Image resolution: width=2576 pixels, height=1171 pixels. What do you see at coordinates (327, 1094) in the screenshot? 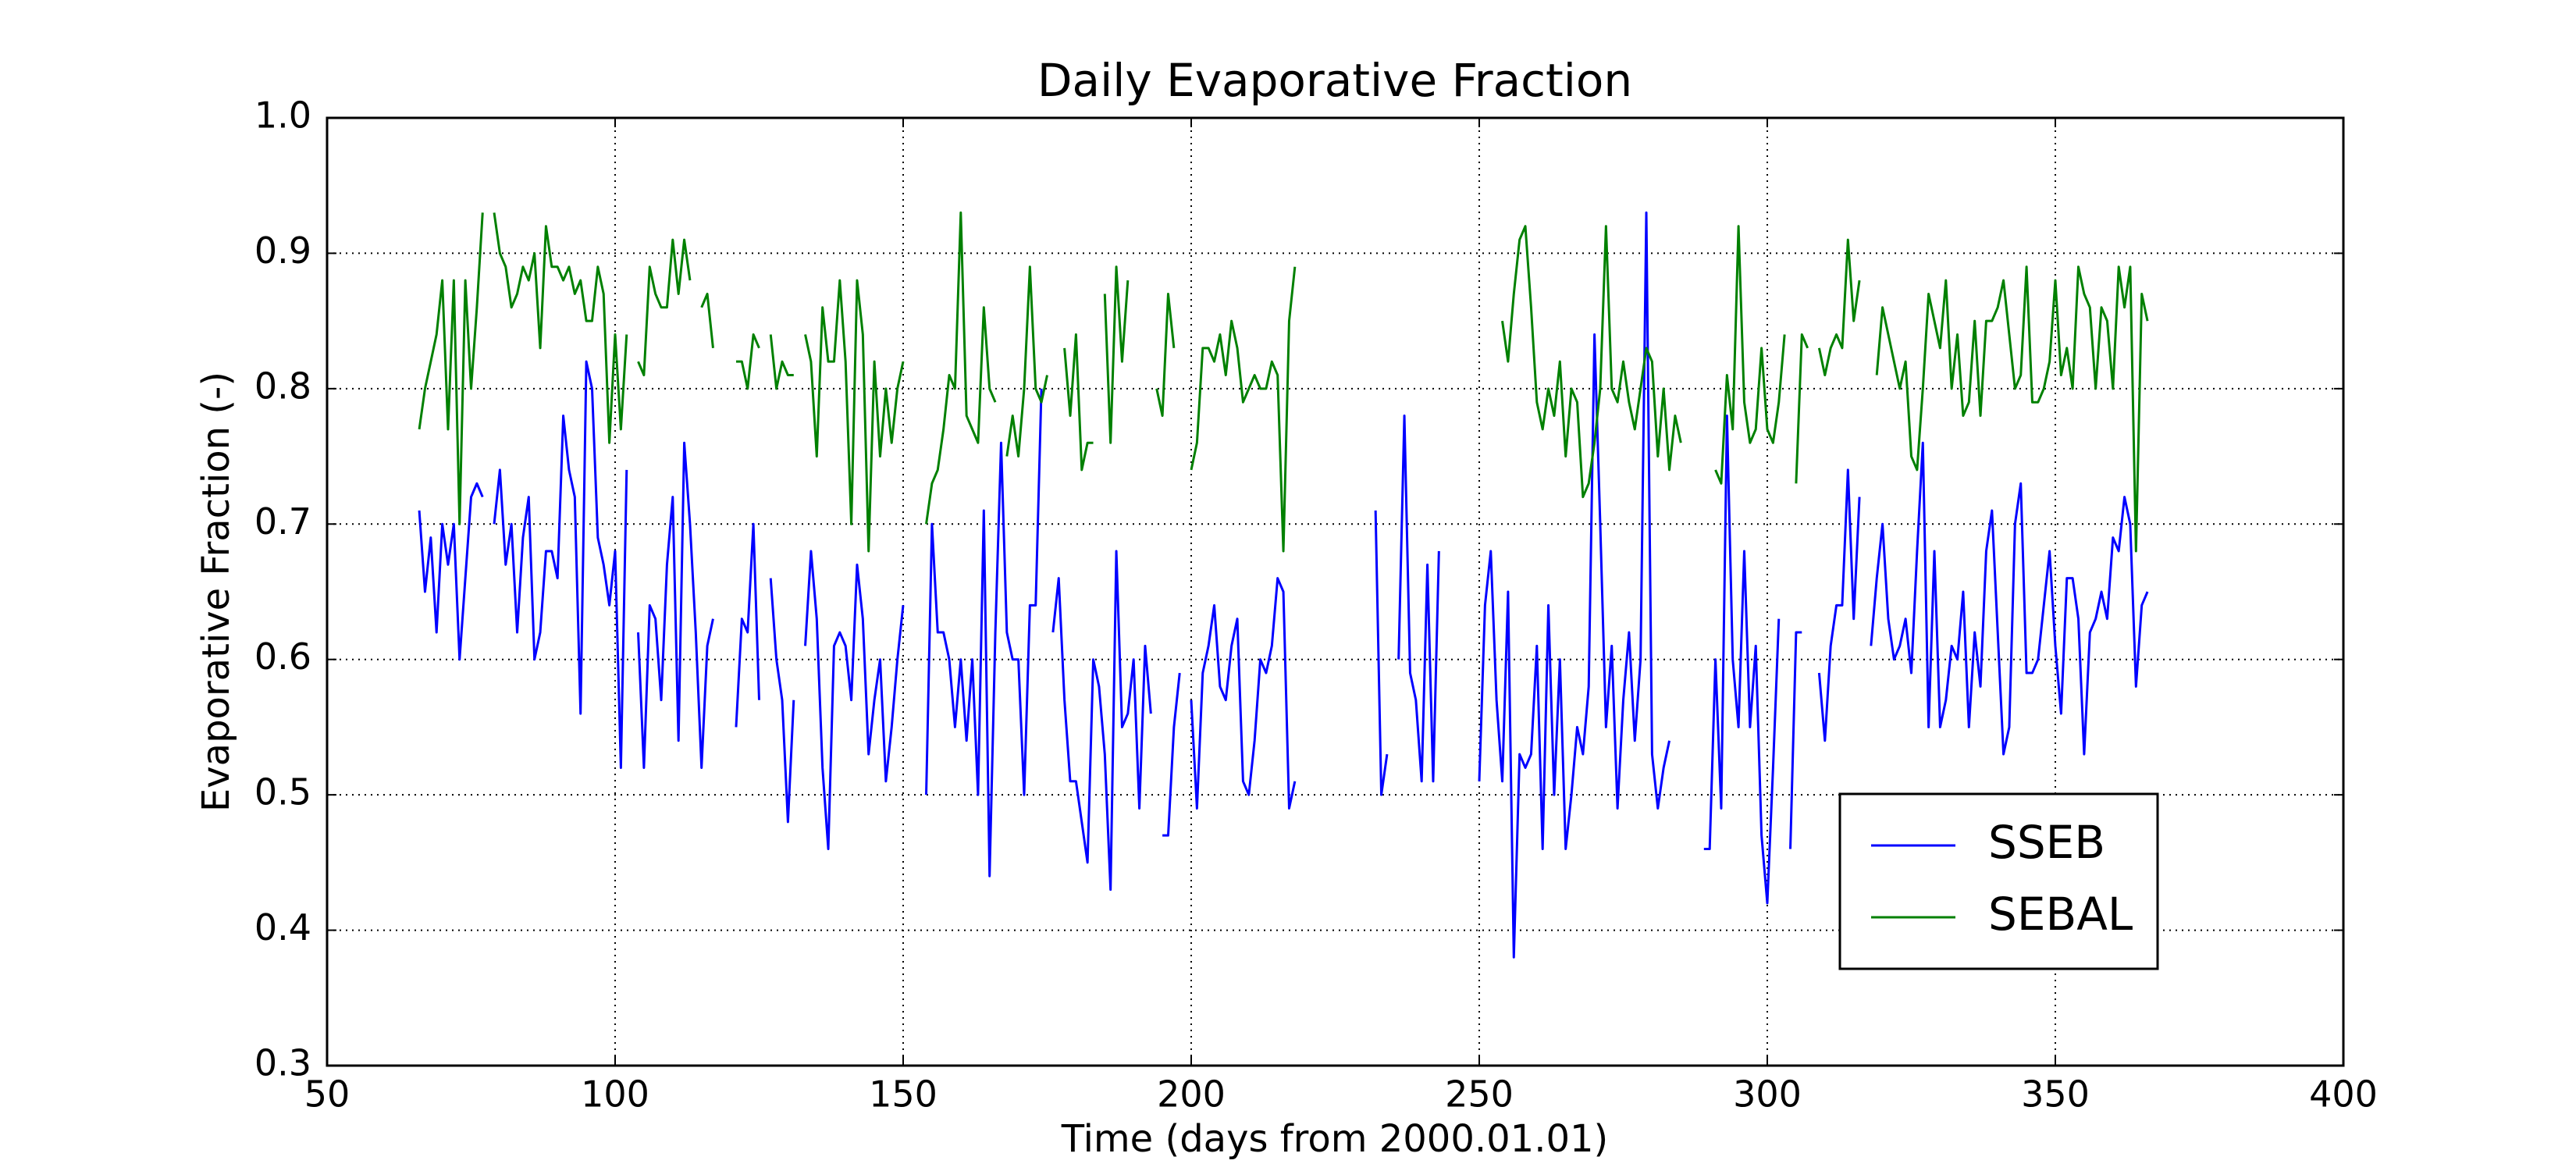
I see `x-tick-label: 50` at bounding box center [327, 1094].